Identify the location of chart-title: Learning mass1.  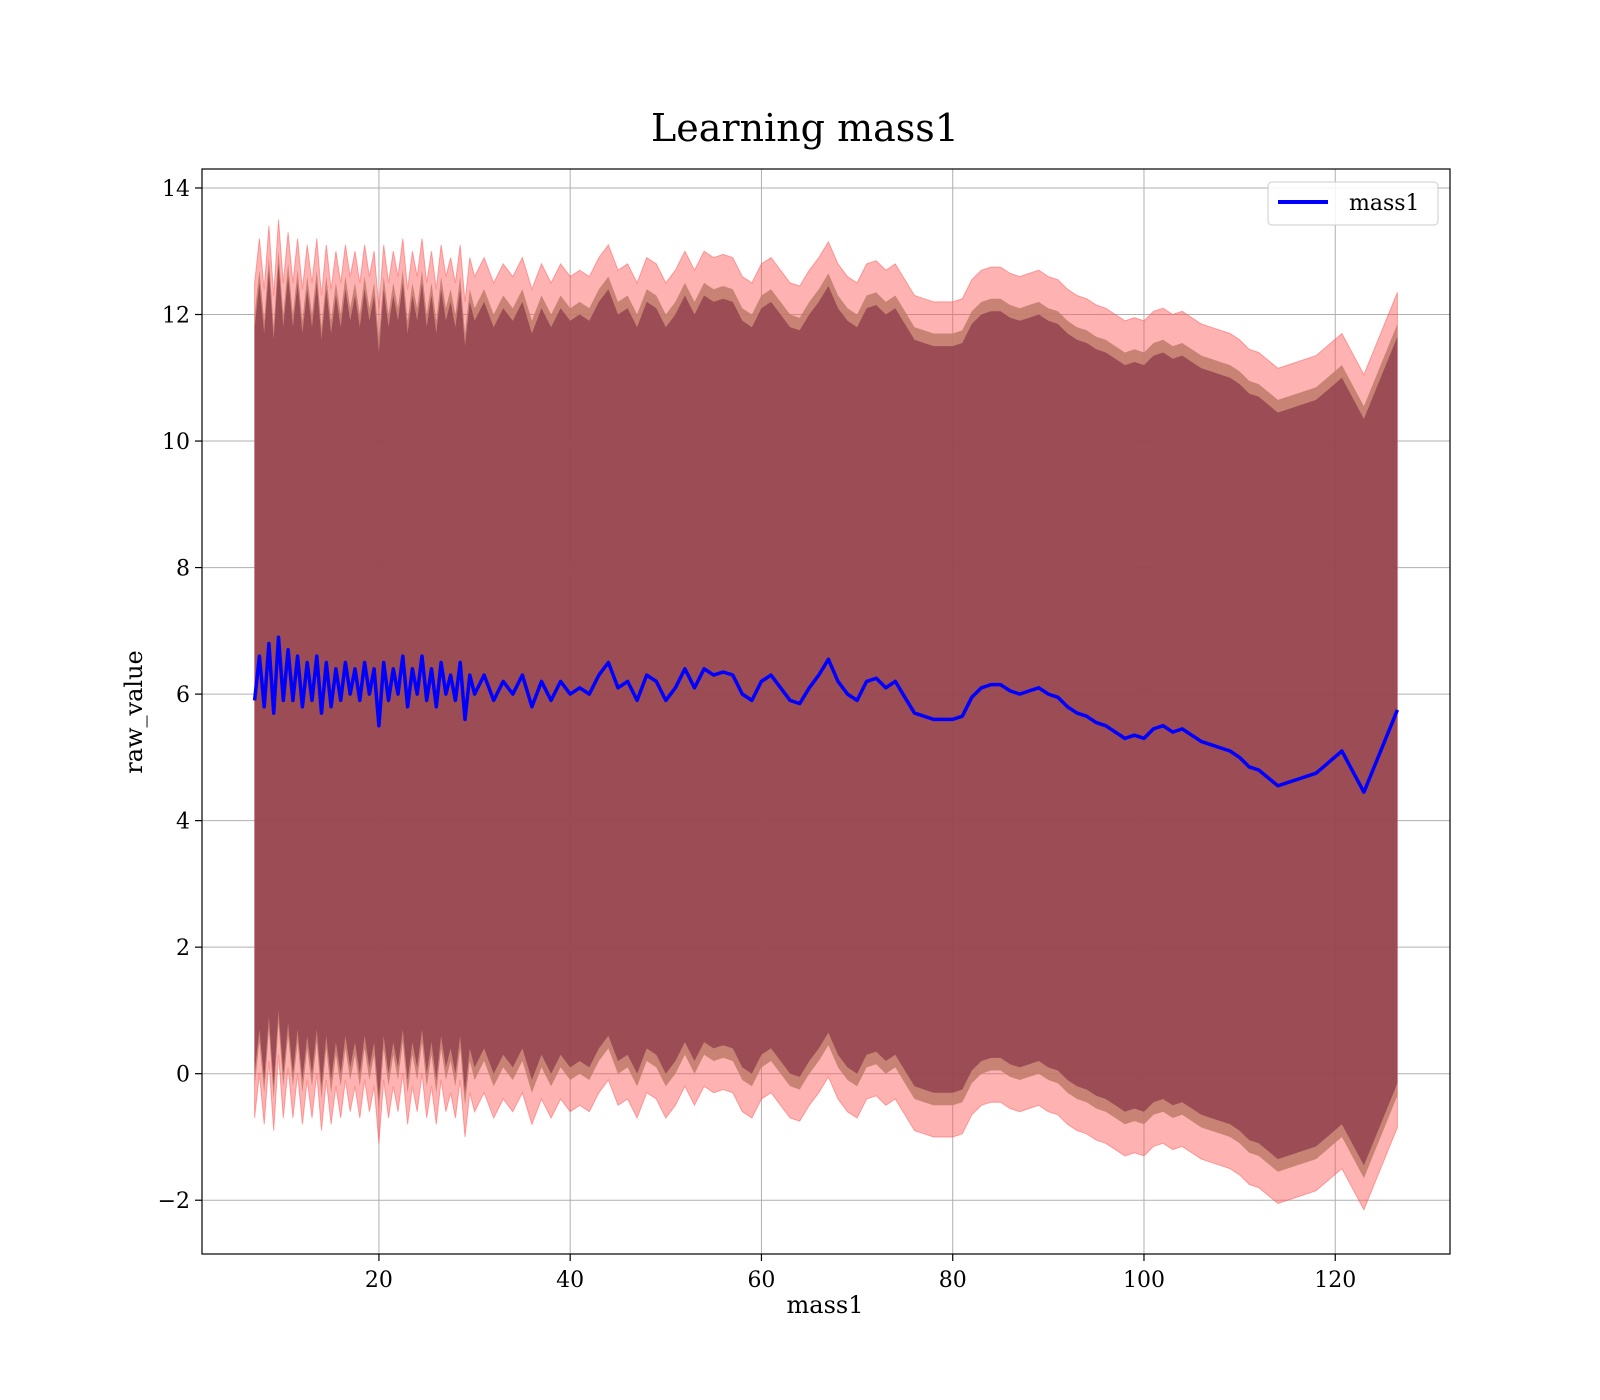
(805, 128).